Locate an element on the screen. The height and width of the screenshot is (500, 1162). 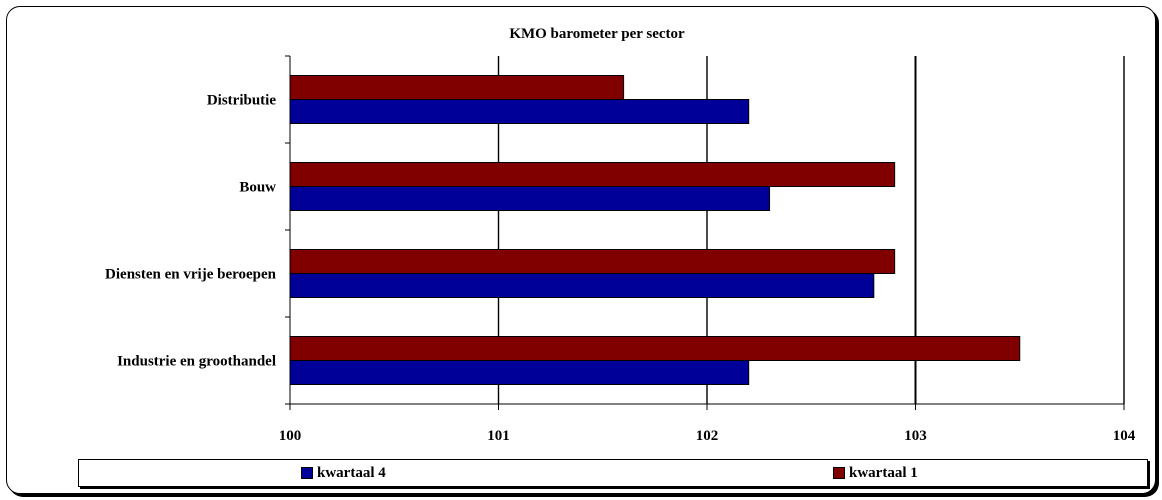
x-tick-label-100: 100 is located at coordinates (290, 436).